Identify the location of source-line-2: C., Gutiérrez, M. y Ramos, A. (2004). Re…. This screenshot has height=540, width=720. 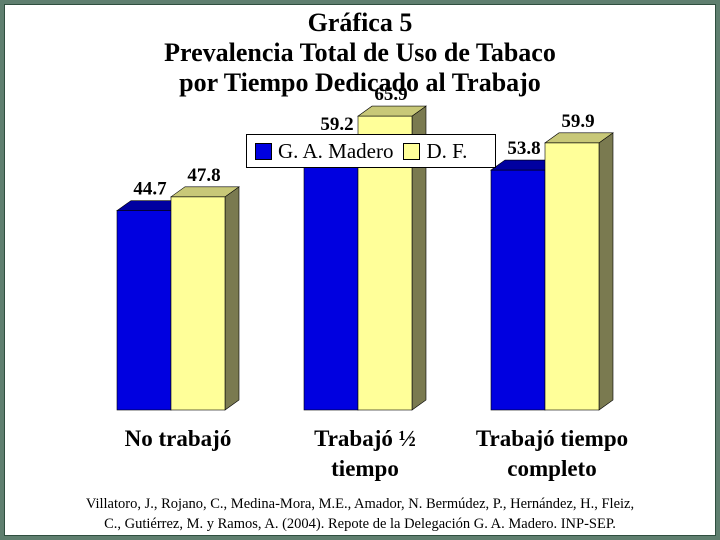
(360, 524).